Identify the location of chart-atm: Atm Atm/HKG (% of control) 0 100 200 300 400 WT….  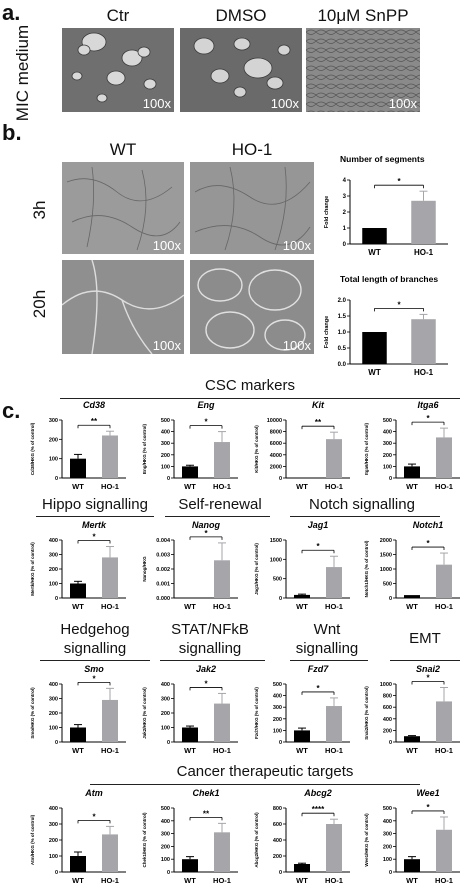
(78, 836).